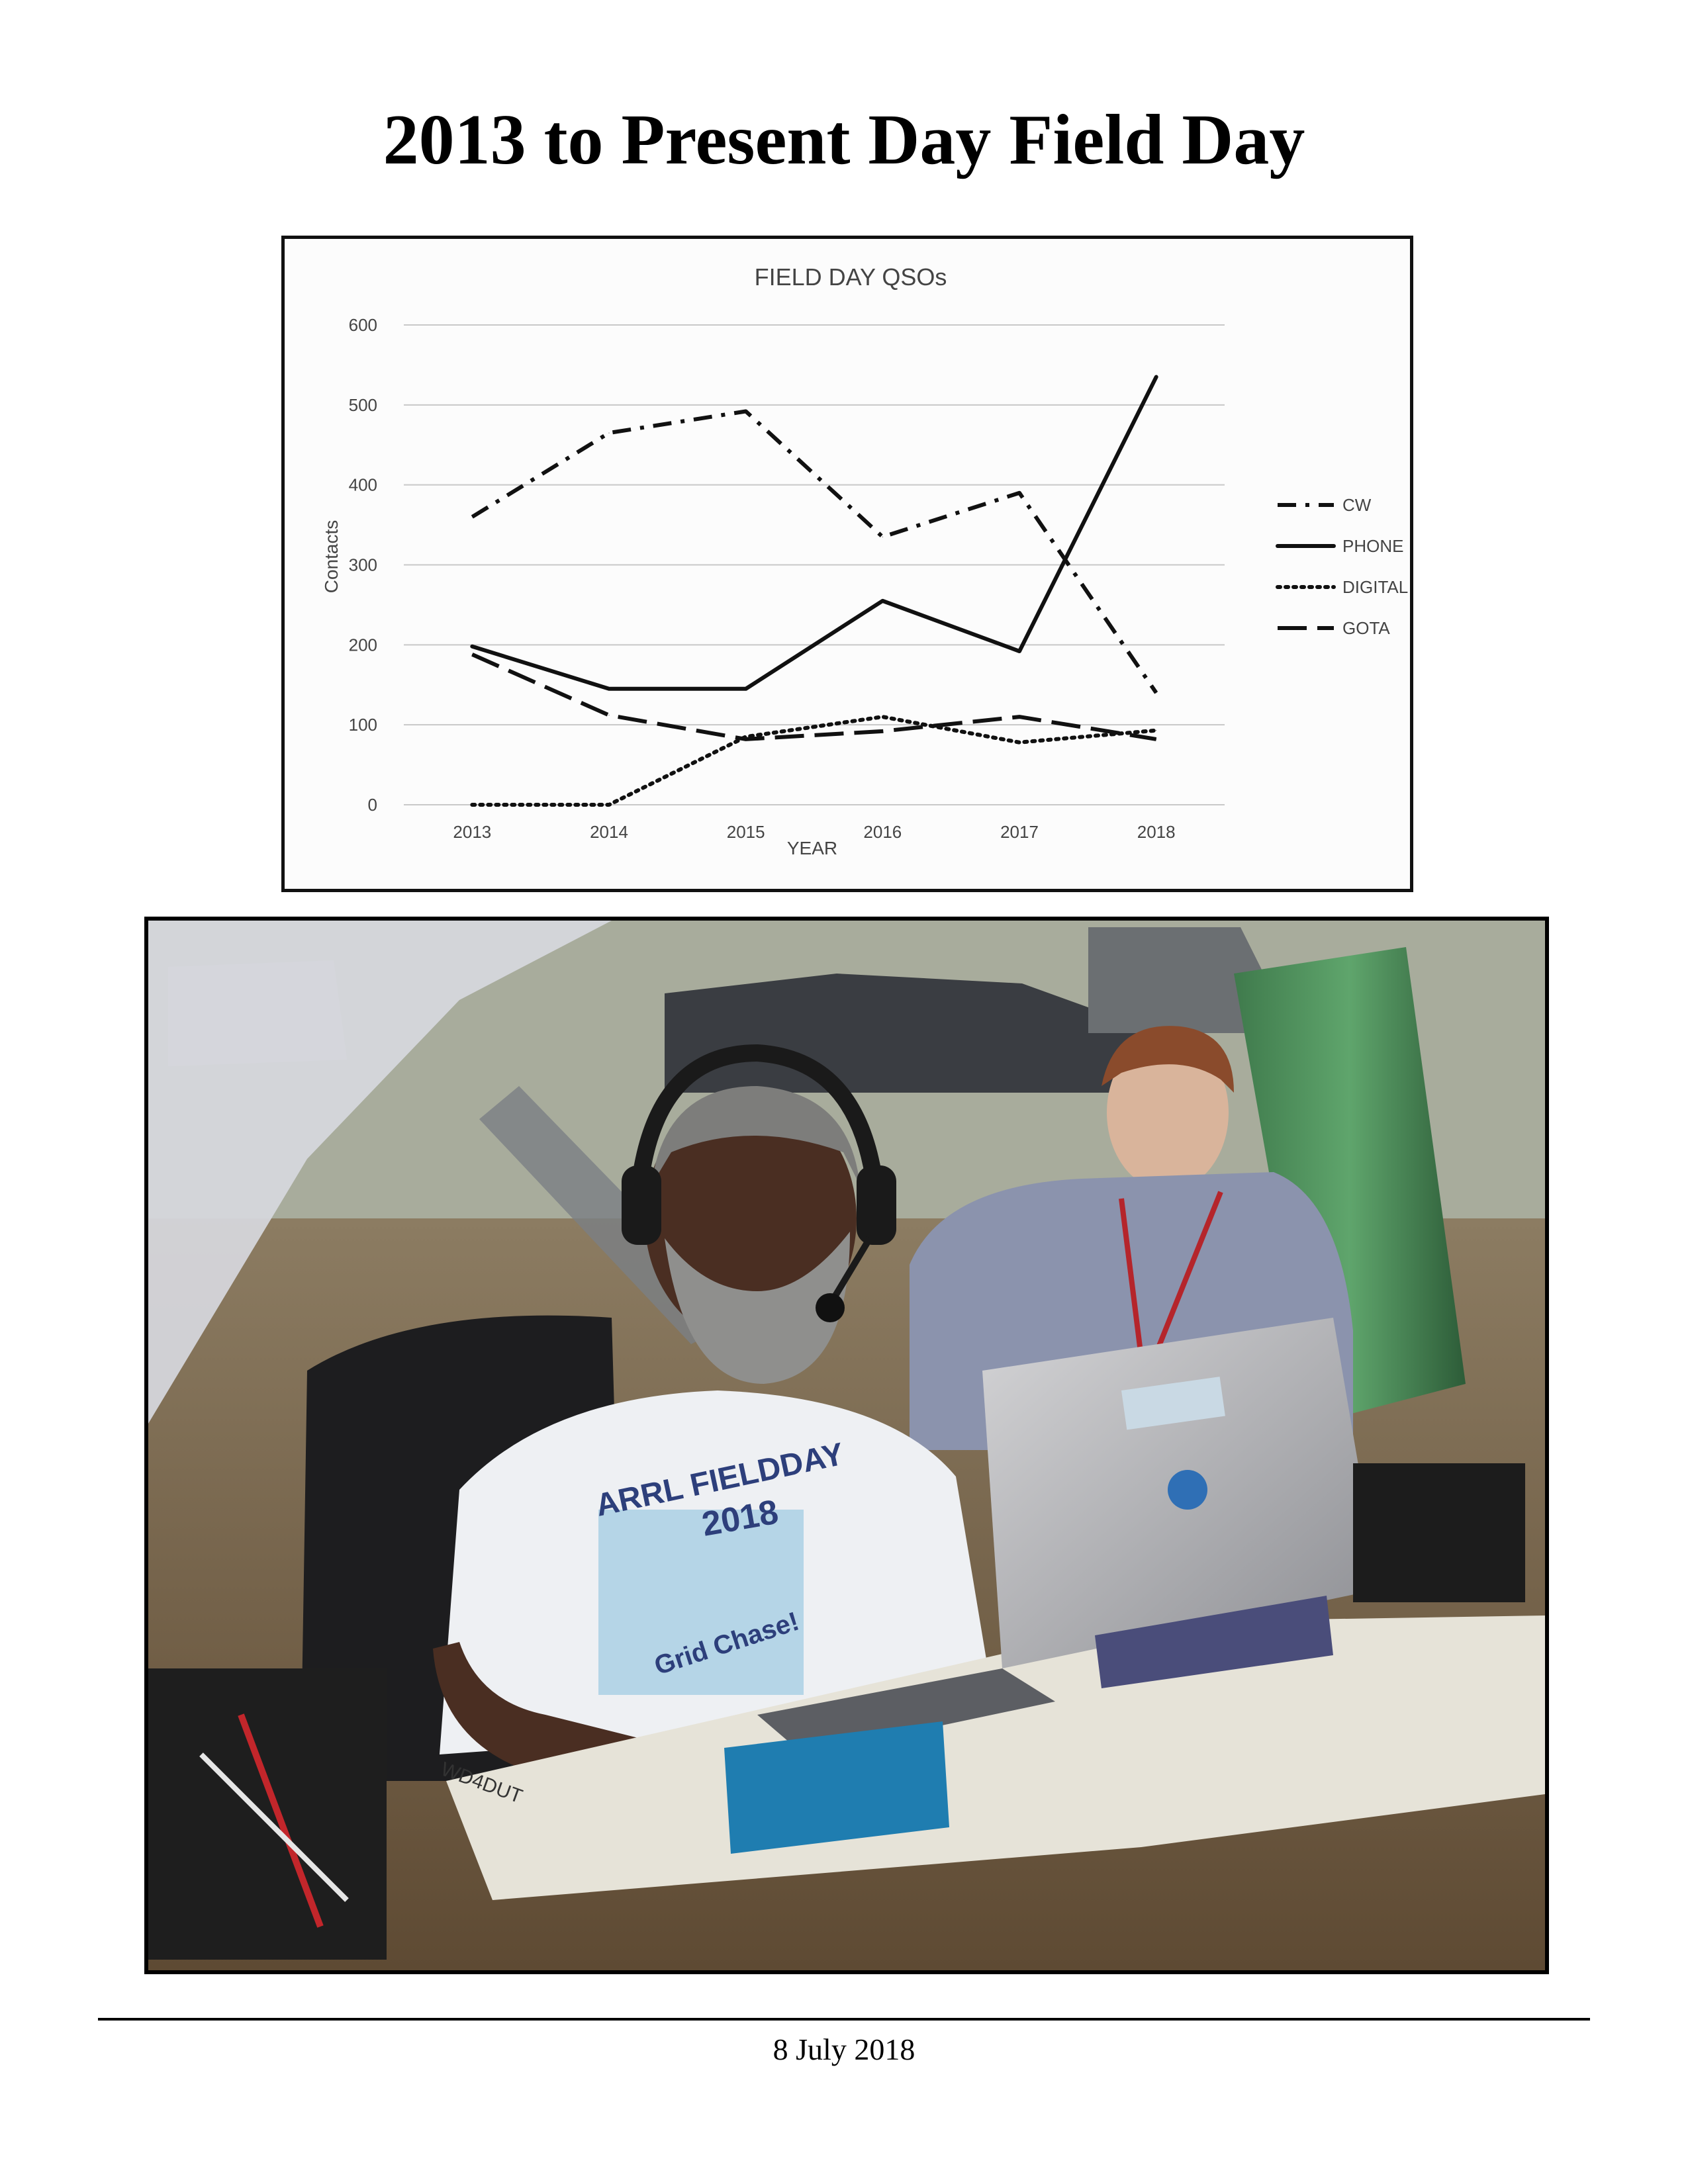 The height and width of the screenshot is (2184, 1688). What do you see at coordinates (757, 1308) in the screenshot?
I see `operator-beard` at bounding box center [757, 1308].